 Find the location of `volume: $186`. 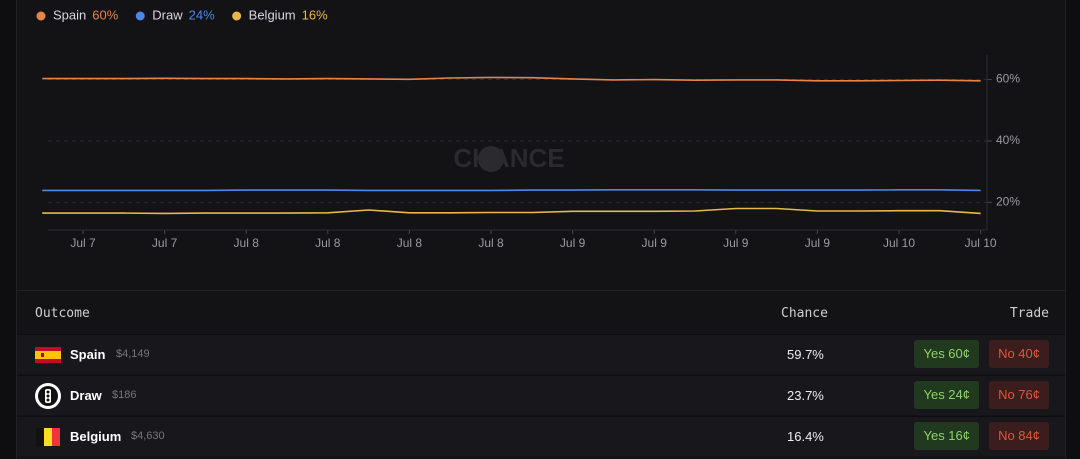

volume: $186 is located at coordinates (124, 395).